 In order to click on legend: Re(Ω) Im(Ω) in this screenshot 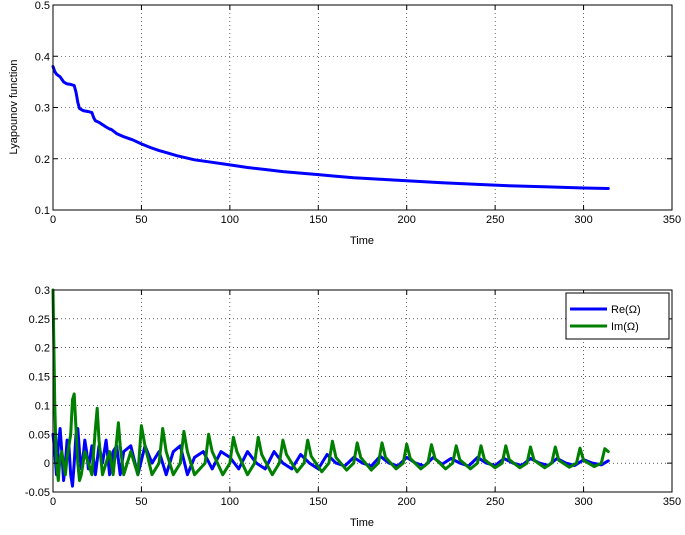, I will do `click(617, 316)`.